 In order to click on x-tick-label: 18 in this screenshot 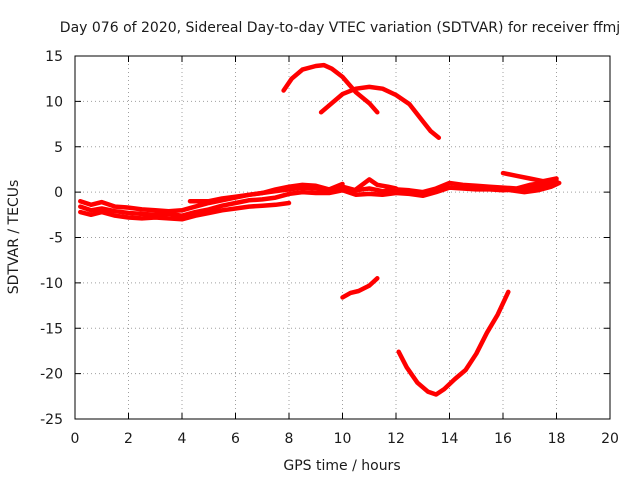, I will do `click(557, 439)`.